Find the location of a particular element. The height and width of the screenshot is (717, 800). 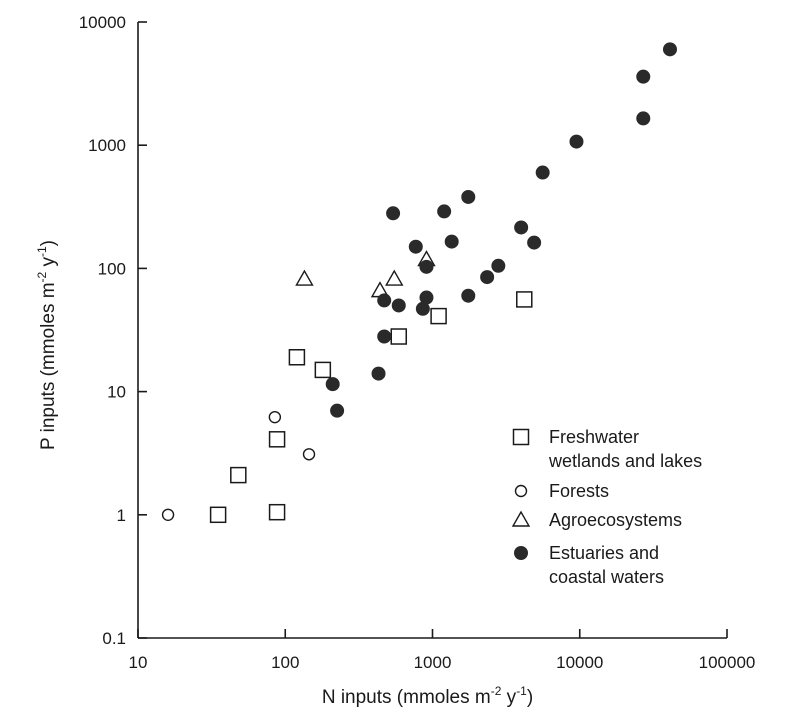

series-open-circle is located at coordinates (238, 465).